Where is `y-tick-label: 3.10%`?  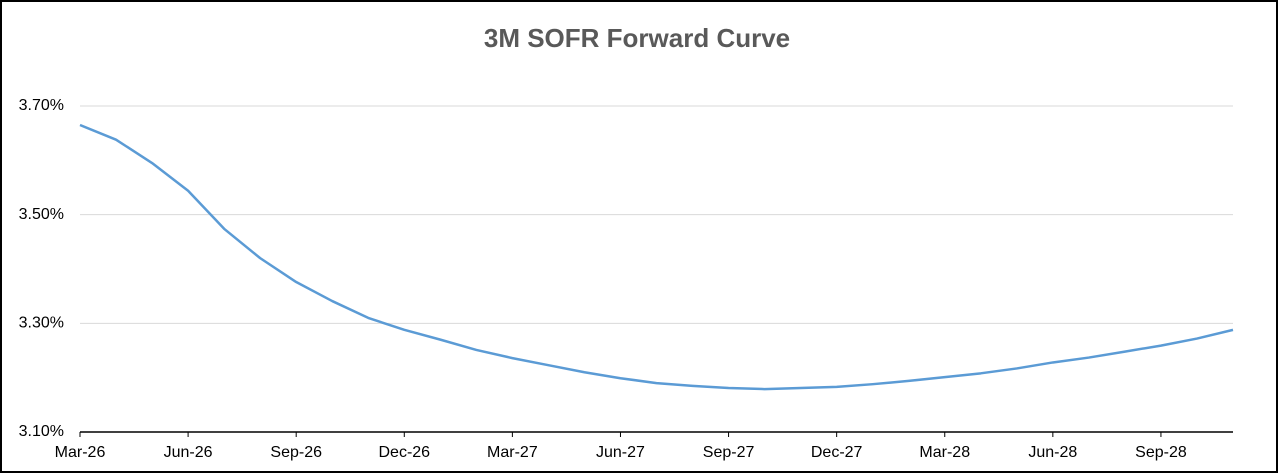
y-tick-label: 3.10% is located at coordinates (41, 431).